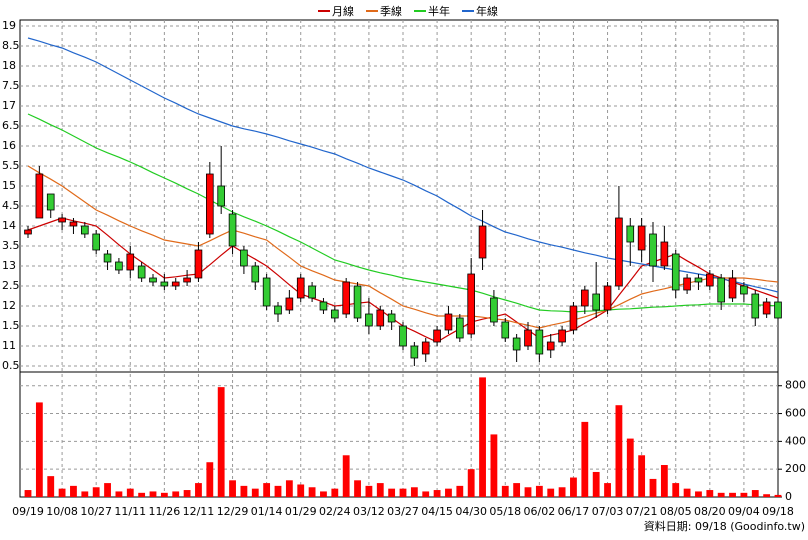  Describe the element at coordinates (11, 85) in the screenshot. I see `y-tick-label: 7.5` at that location.